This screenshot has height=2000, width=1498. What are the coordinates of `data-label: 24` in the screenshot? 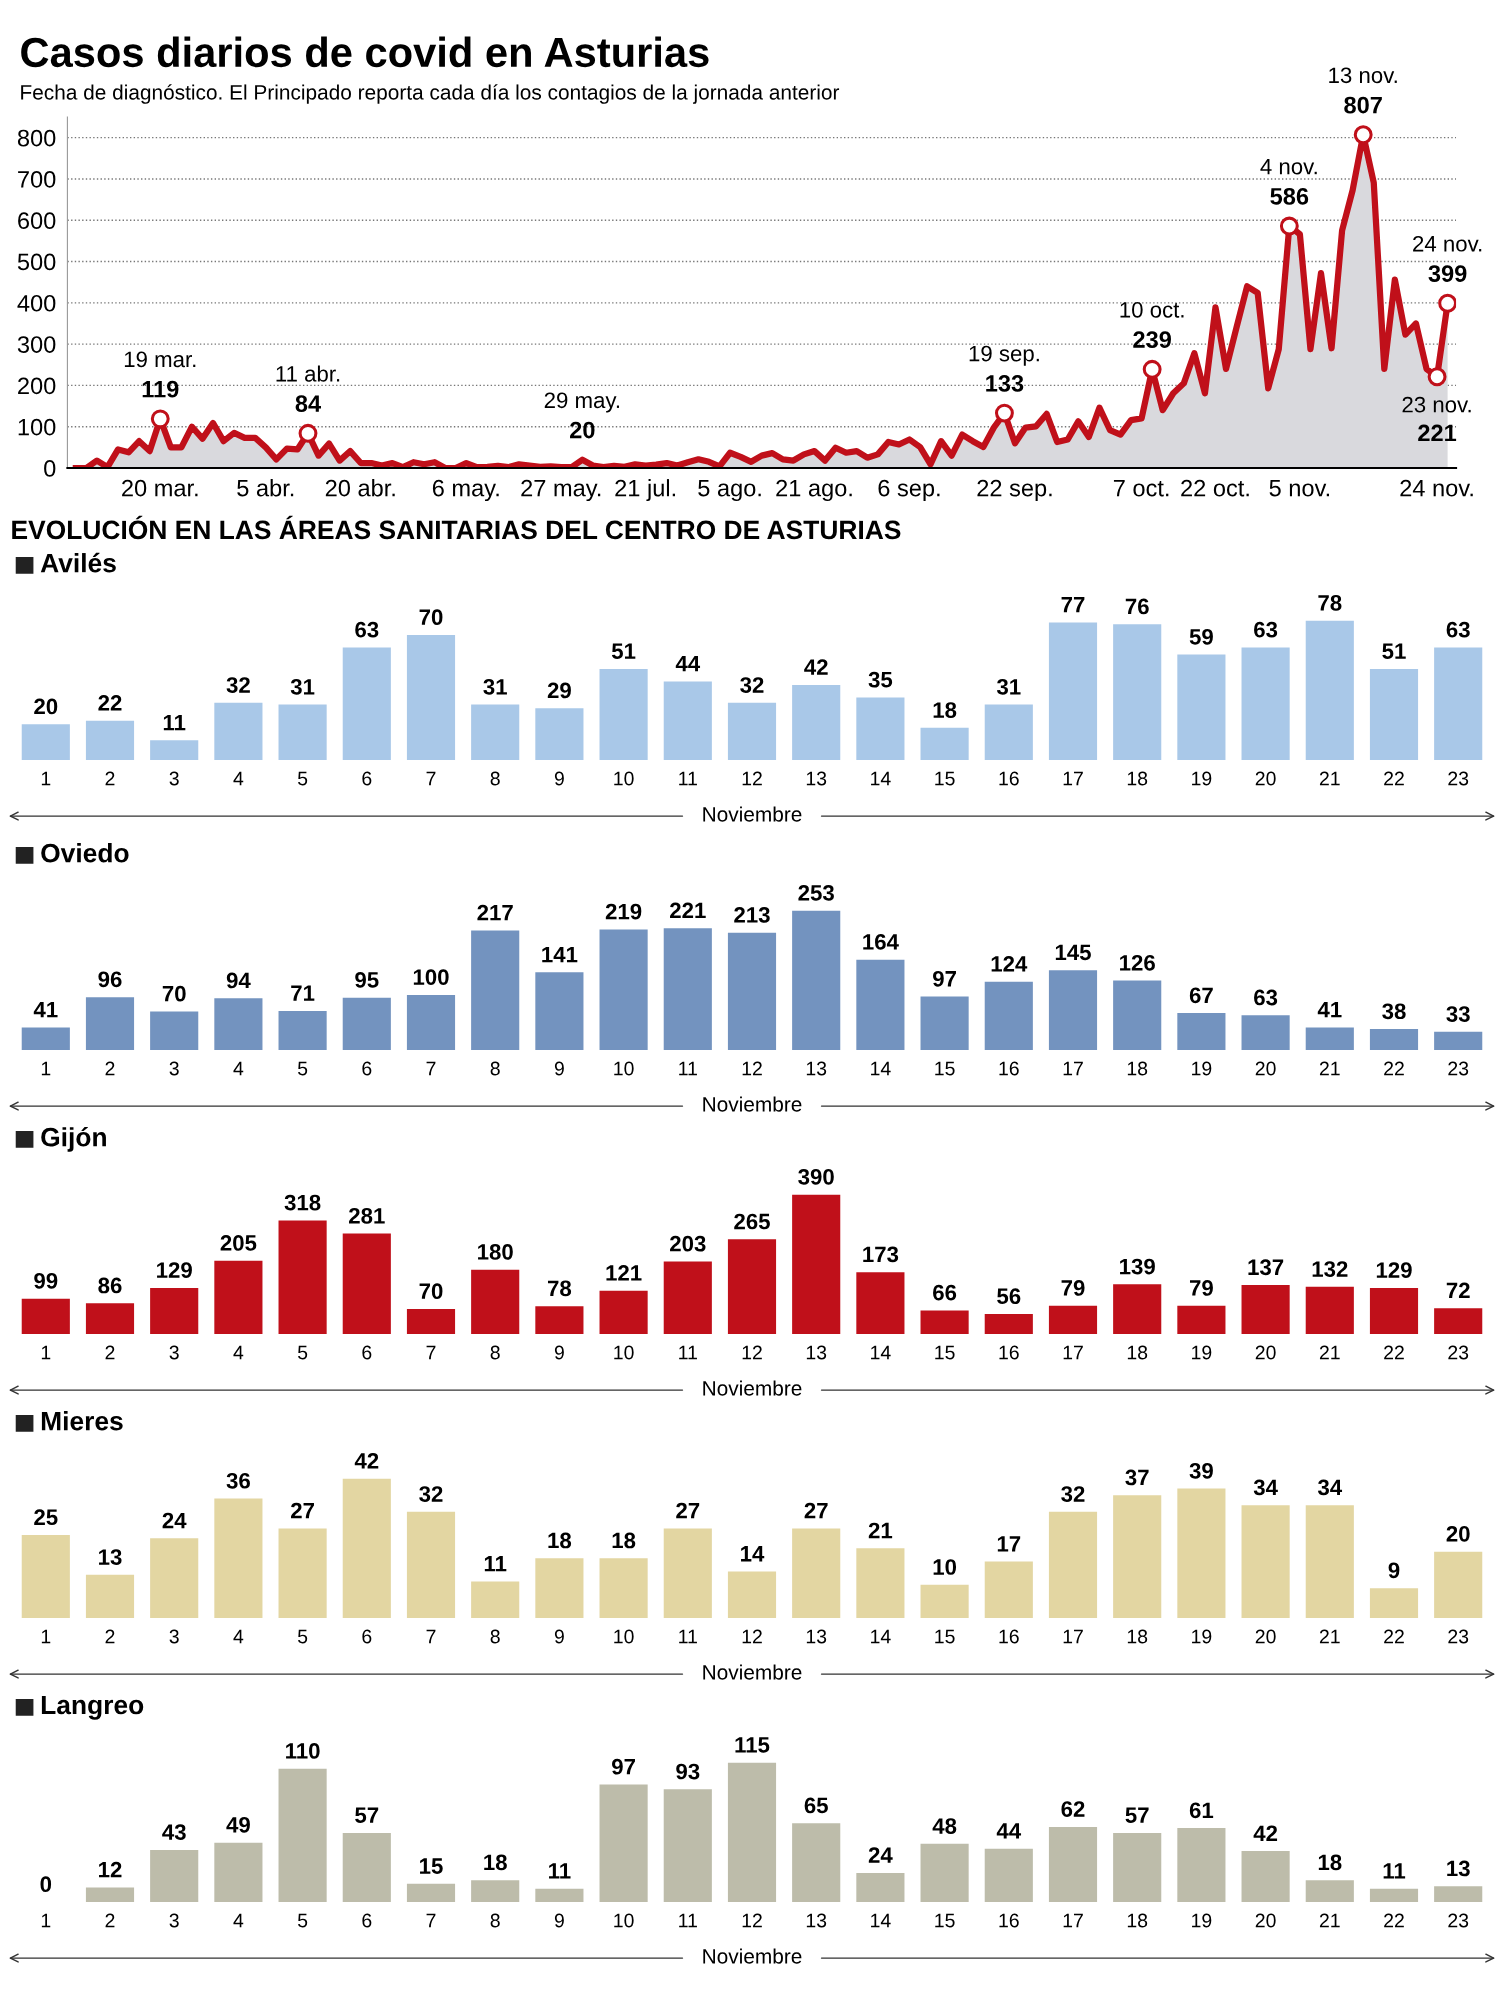 It's located at (174, 1520).